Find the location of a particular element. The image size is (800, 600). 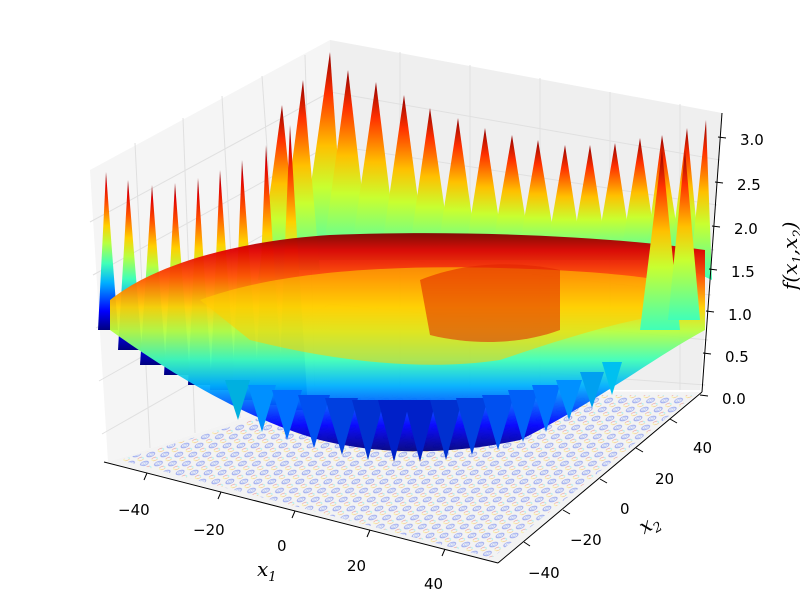

z-tick-label: 1.5 is located at coordinates (743, 272).